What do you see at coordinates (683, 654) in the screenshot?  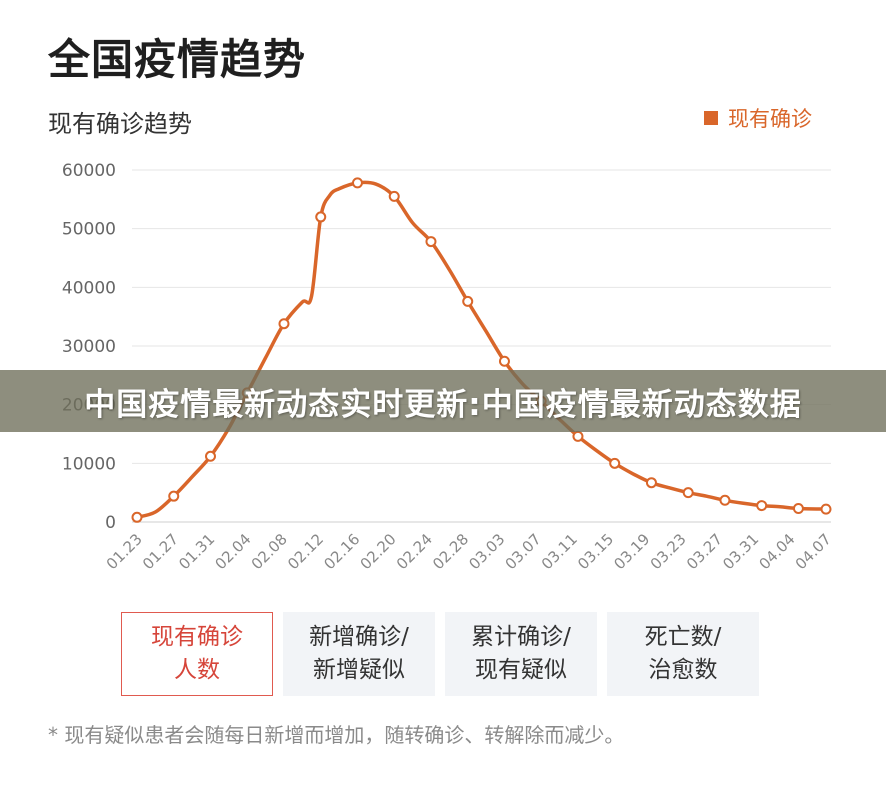 I see `tab-deaths-recovered: 死亡数/ 治愈数` at bounding box center [683, 654].